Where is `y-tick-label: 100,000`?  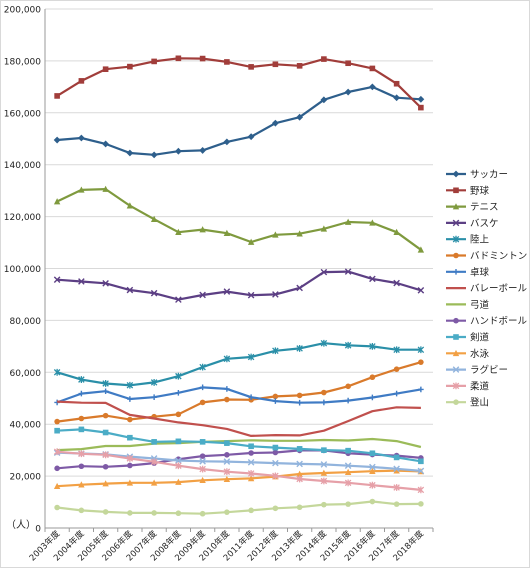
y-tick-label: 100,000 is located at coordinates (22, 270).